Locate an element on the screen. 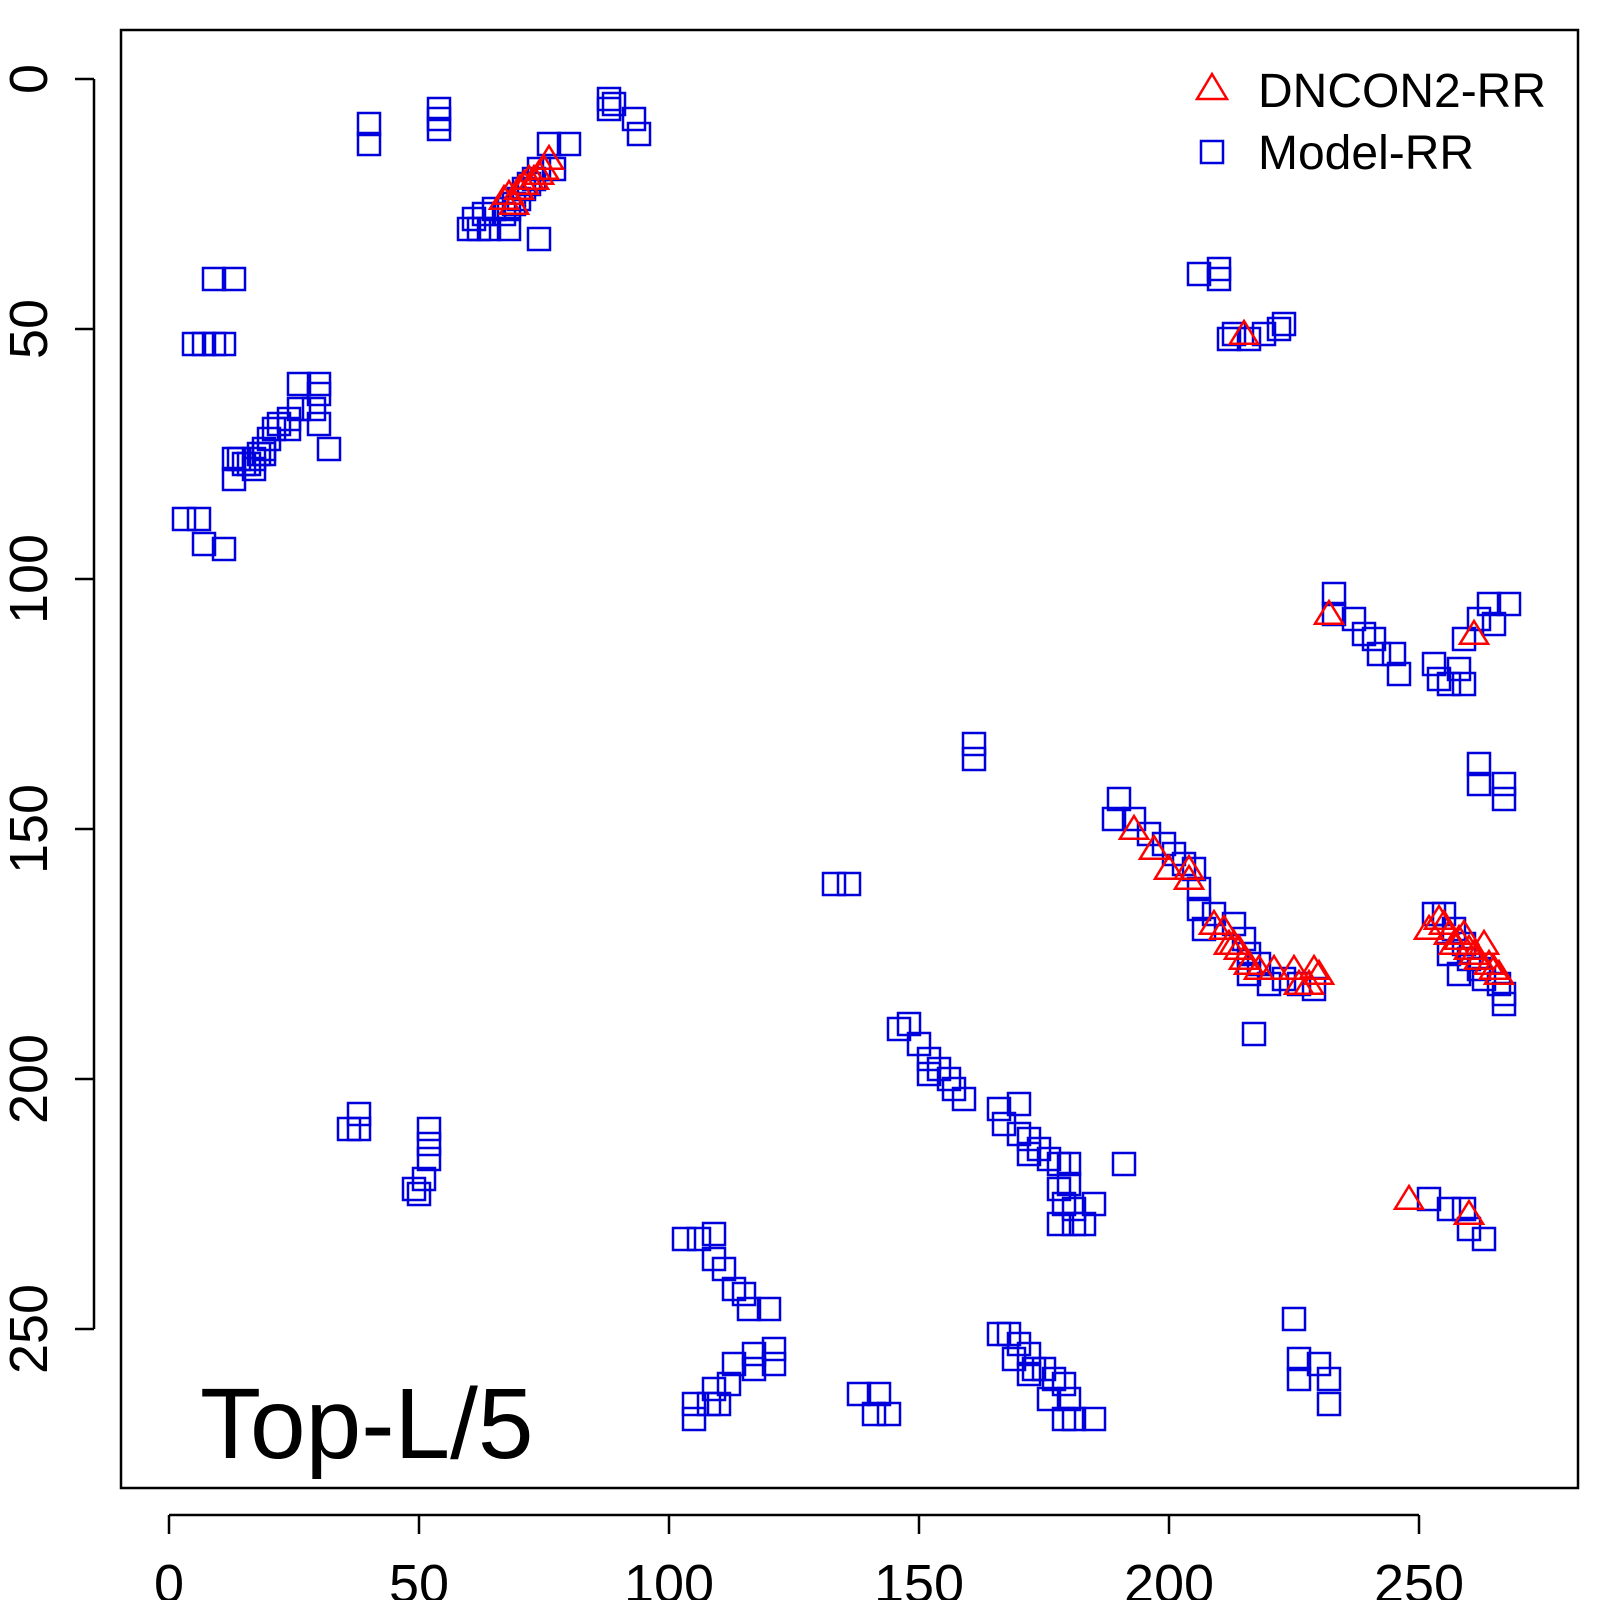 This screenshot has height=1605, width=1600. x-tick-label: 0 is located at coordinates (169, 1577).